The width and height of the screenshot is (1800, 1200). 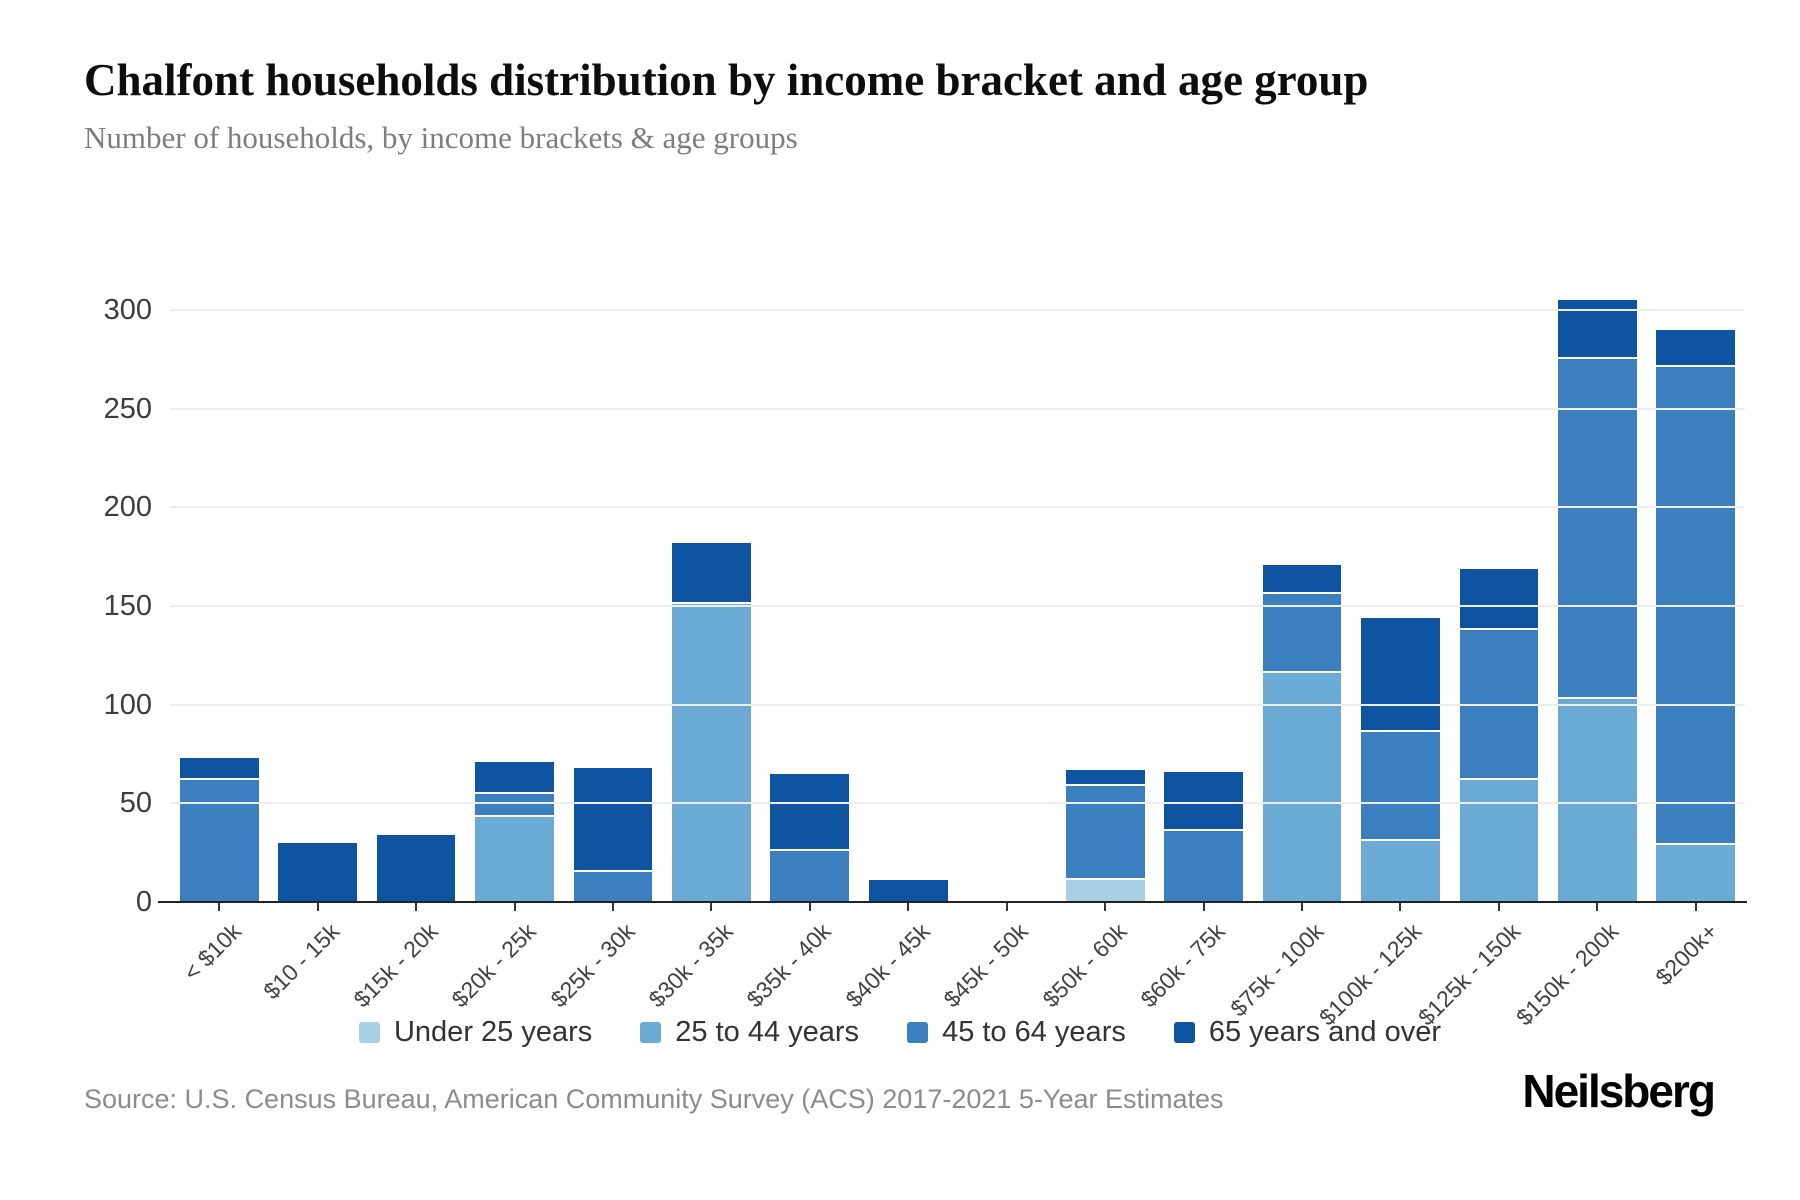 I want to click on bar-$75k - 100k, so click(x=1302, y=733).